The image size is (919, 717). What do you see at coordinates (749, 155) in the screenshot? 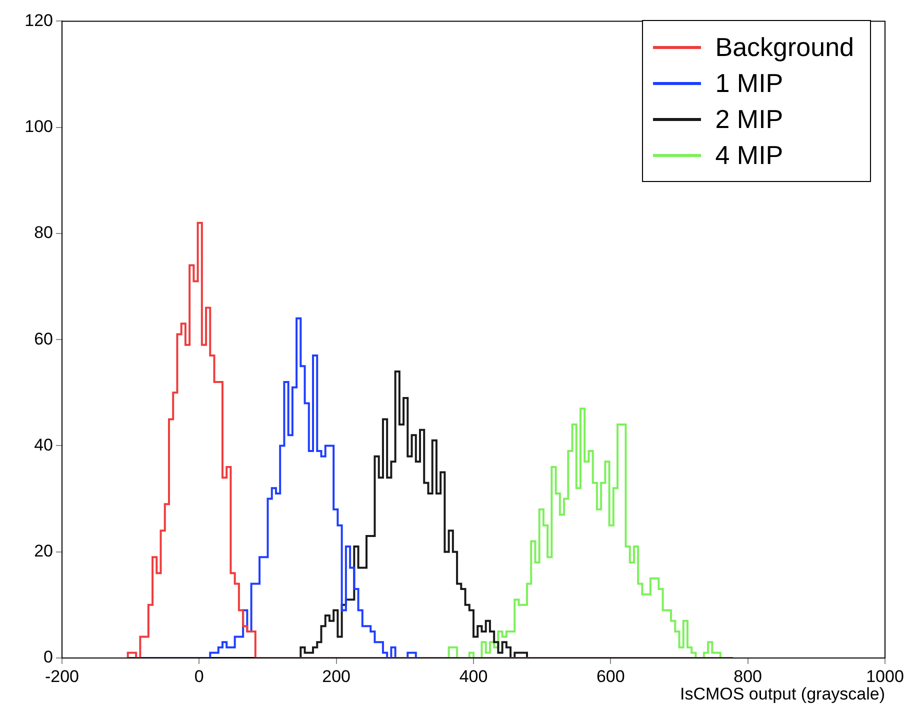
I see `legend-label: 4 MIP` at bounding box center [749, 155].